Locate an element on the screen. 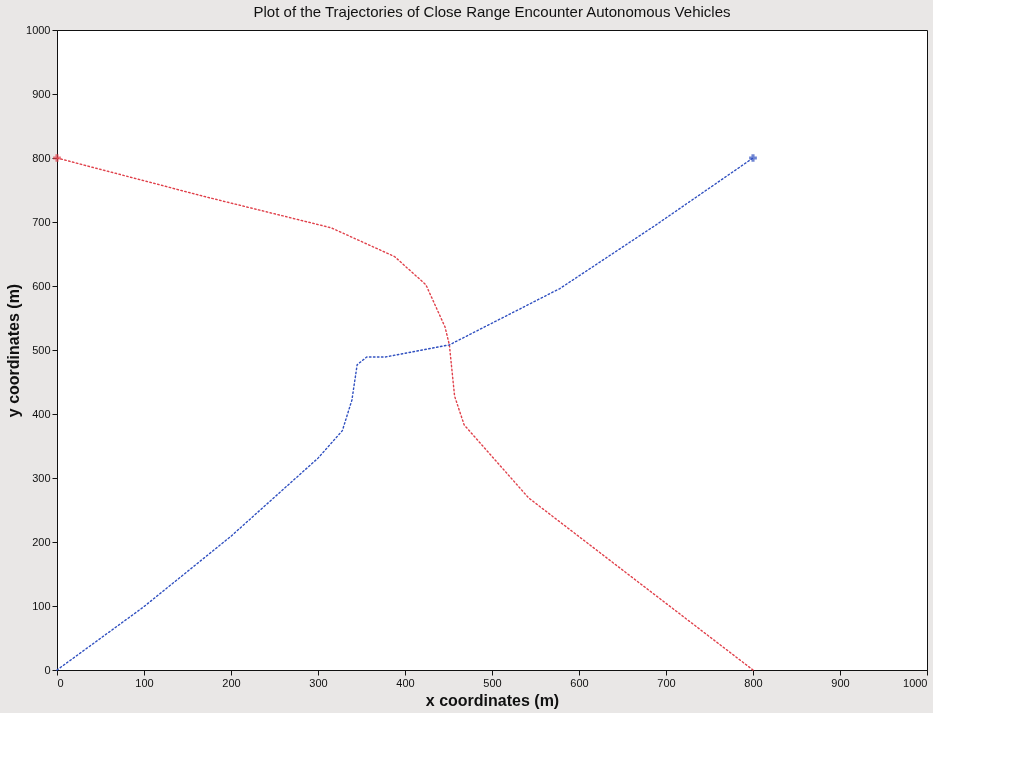 This screenshot has width=1015, height=777. x-tick-label: 400 is located at coordinates (405, 682).